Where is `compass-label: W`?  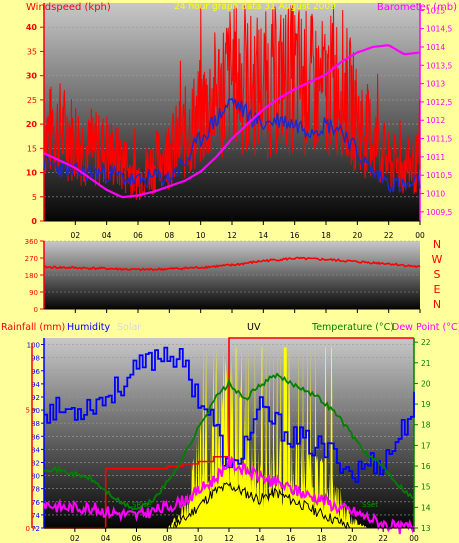
compass-label: W is located at coordinates (437, 259).